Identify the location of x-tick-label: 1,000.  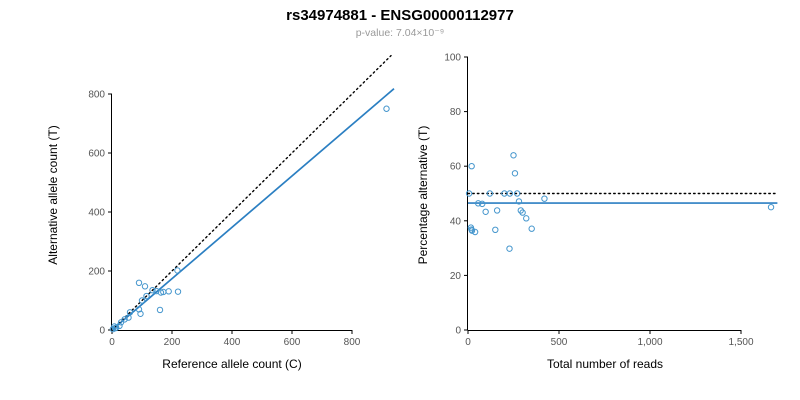
(649, 342).